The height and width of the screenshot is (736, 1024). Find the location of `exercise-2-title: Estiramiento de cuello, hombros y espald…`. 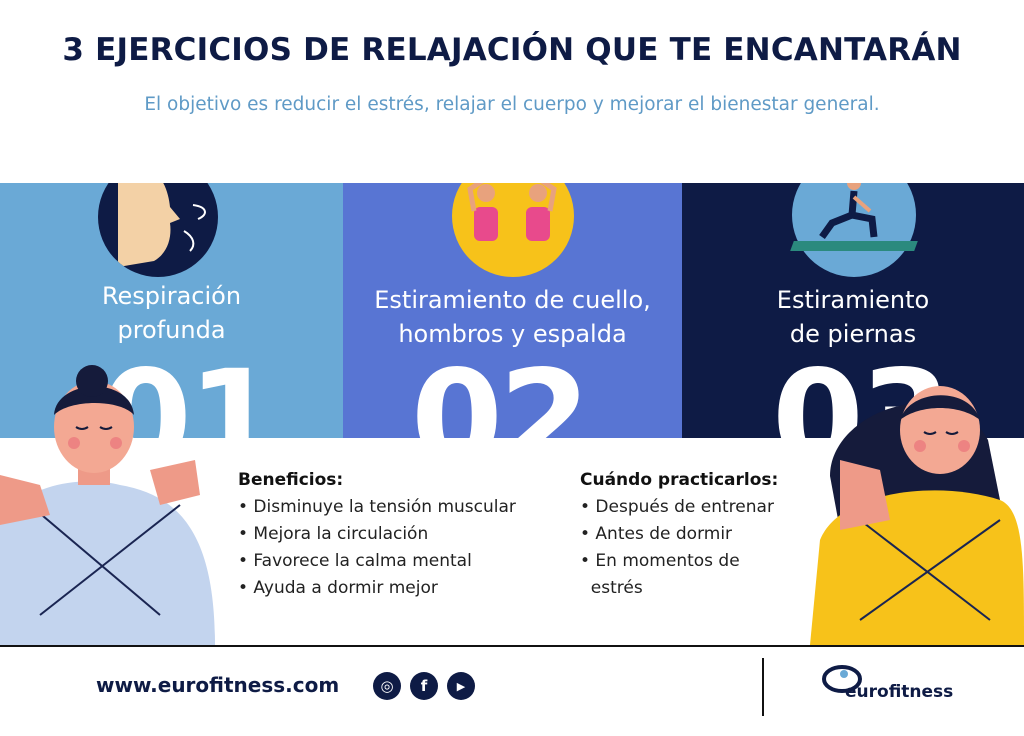

exercise-2-title: Estiramiento de cuello, hombros y espald… is located at coordinates (512, 317).